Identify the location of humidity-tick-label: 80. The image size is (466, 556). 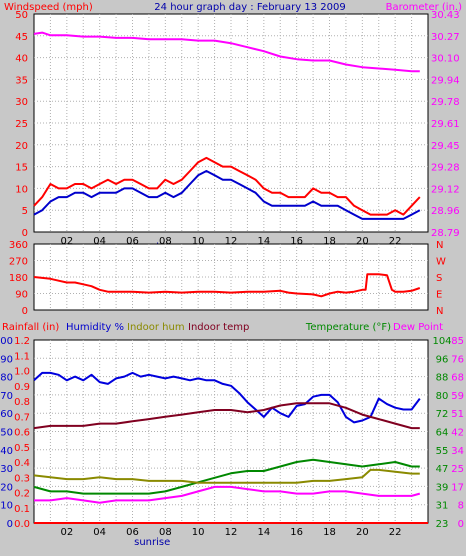
(6, 378).